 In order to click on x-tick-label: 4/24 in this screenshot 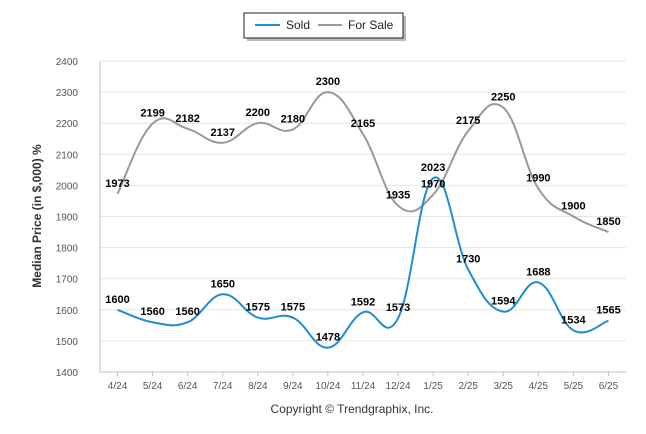, I will do `click(118, 386)`.